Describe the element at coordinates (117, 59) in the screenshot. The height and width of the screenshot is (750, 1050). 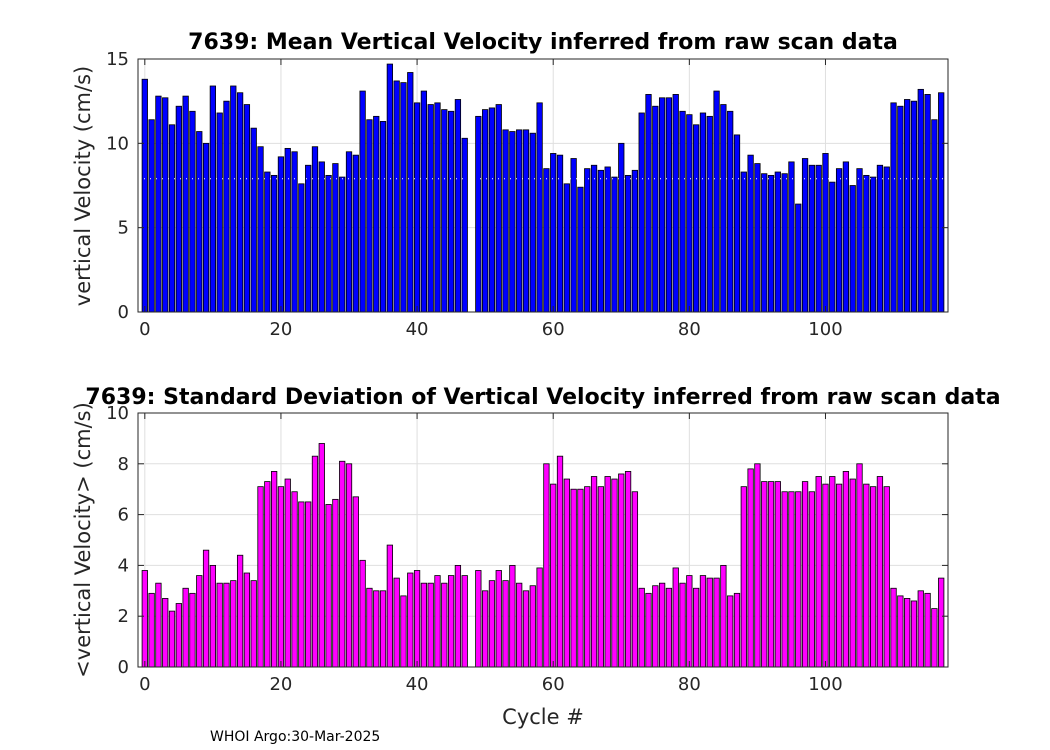
I see `mean-velocity-ytick-label: 15` at that location.